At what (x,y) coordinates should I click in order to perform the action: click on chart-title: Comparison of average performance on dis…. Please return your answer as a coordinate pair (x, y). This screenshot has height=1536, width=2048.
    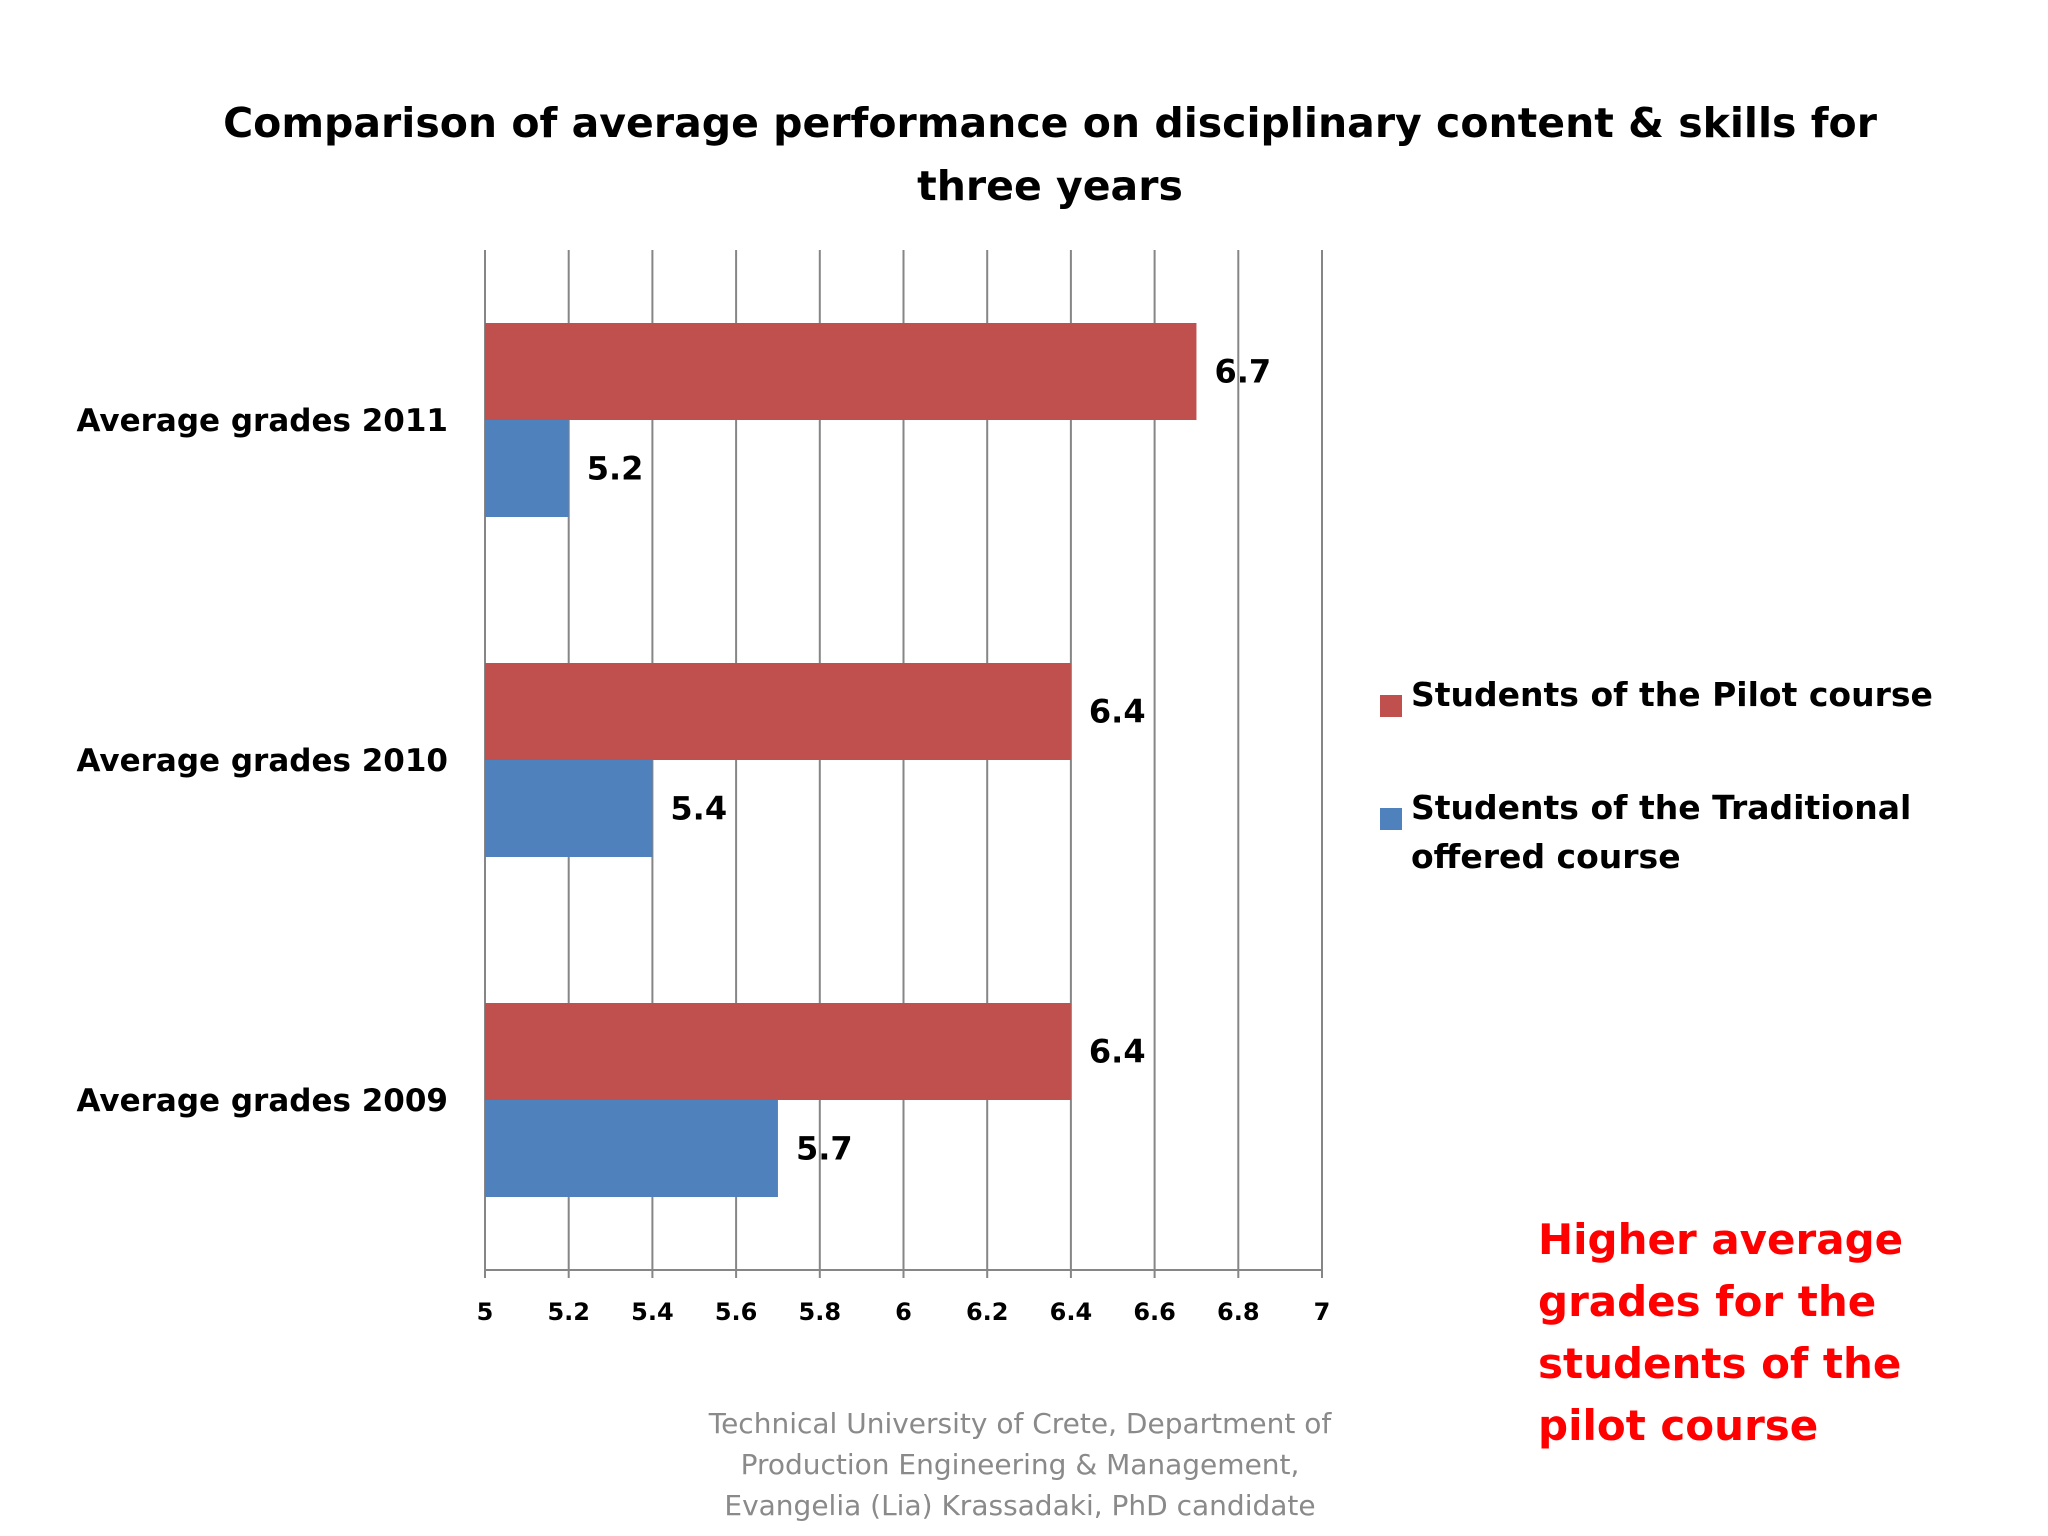
    Looking at the image, I should click on (1050, 154).